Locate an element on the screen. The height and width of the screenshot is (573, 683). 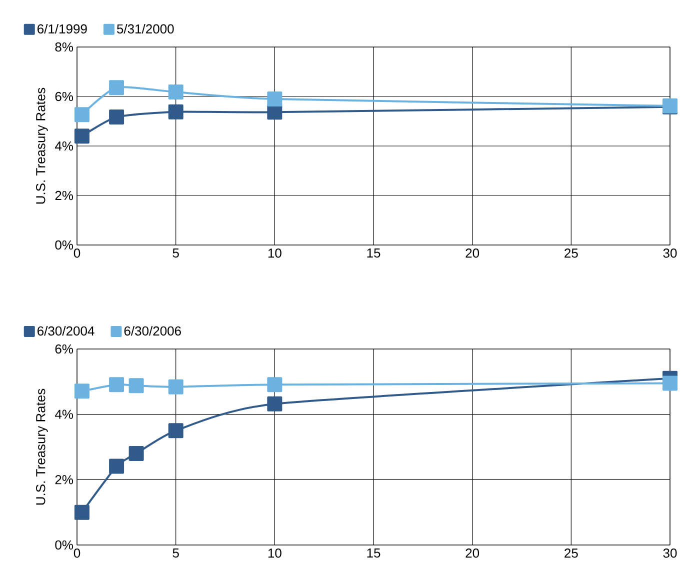
legend-label: 6/30/2004 is located at coordinates (66, 331).